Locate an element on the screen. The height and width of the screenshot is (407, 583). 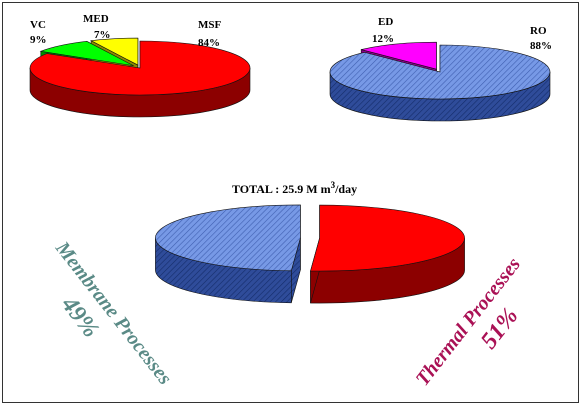
membrane-pie is located at coordinates (440, 81).